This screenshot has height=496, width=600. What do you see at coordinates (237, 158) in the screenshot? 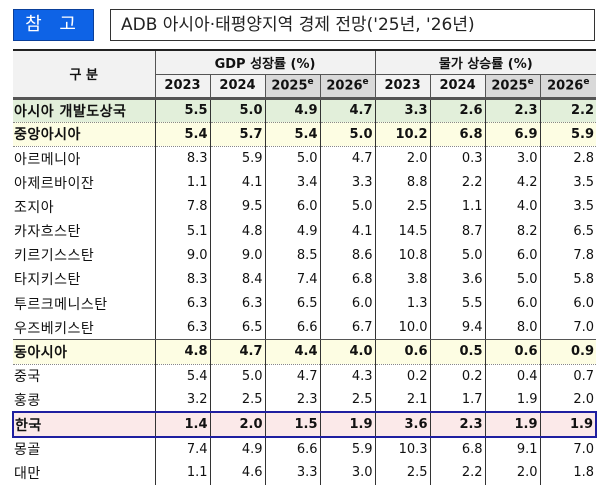
I see `gdp-value: 5.9` at bounding box center [237, 158].